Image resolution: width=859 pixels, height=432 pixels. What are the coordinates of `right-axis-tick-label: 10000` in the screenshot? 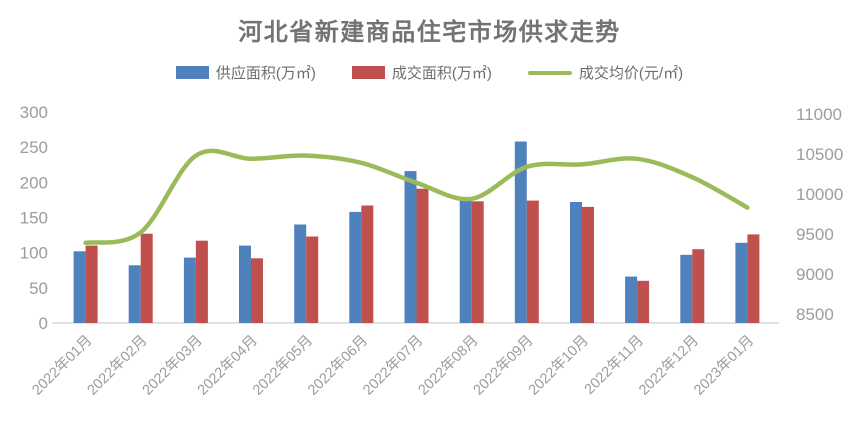 It's located at (819, 194).